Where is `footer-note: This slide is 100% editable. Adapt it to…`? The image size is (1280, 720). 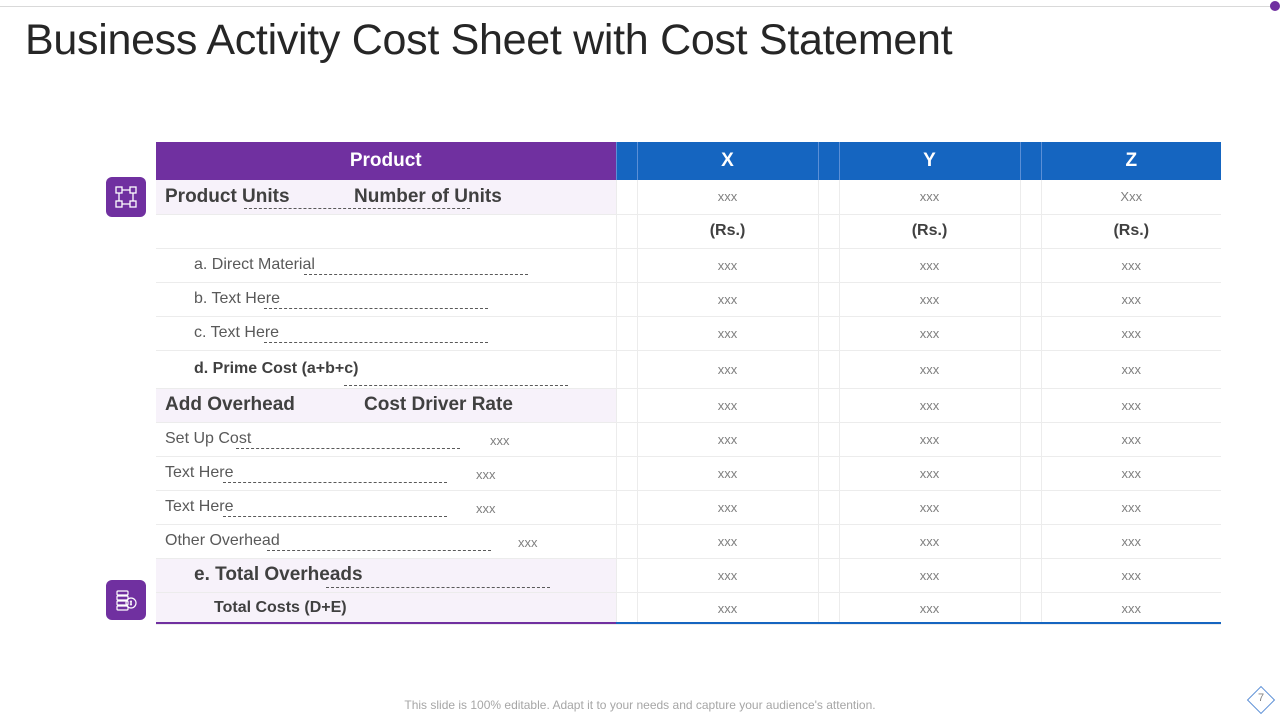 footer-note: This slide is 100% editable. Adapt it to… is located at coordinates (640, 705).